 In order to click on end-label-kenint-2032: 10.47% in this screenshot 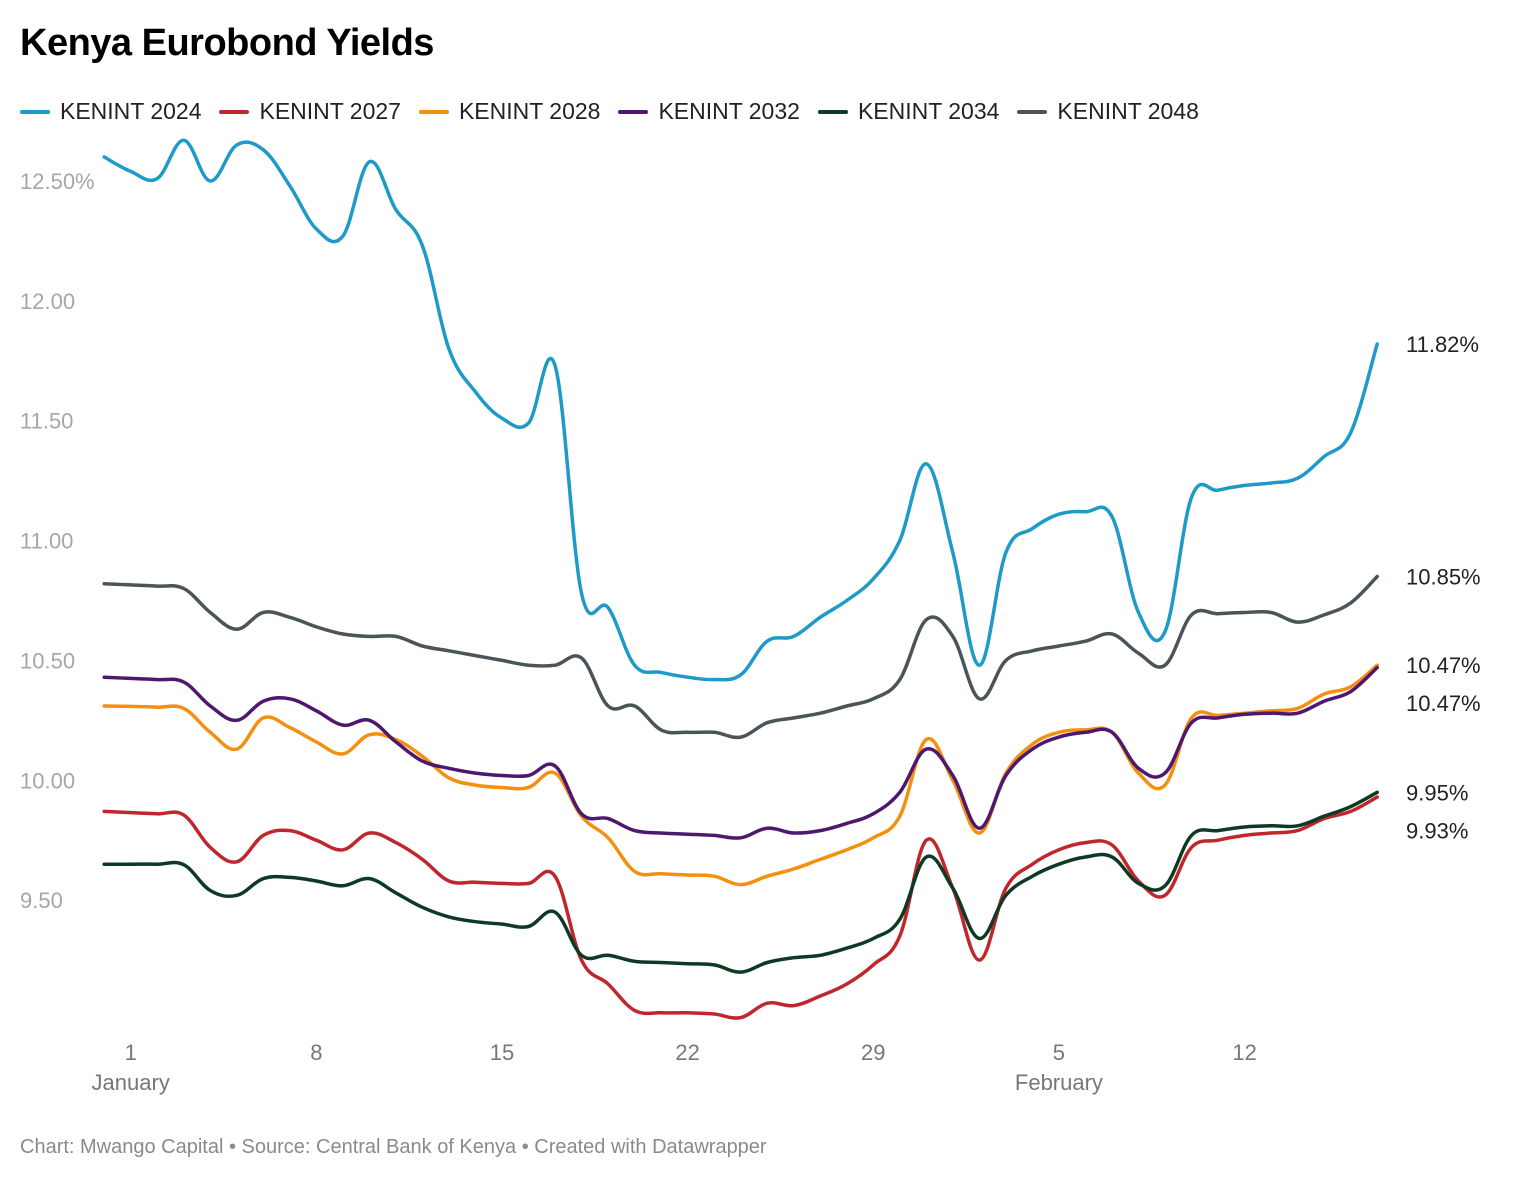, I will do `click(1443, 703)`.